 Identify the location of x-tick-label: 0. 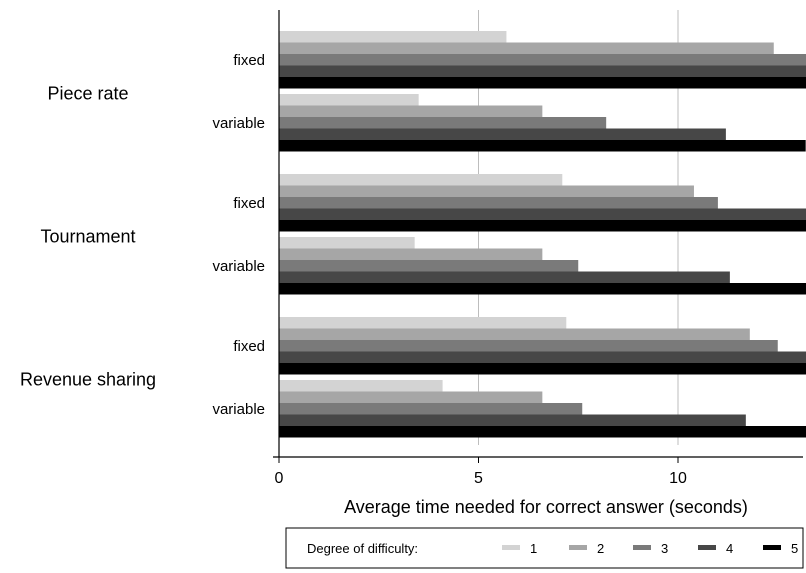
(279, 478).